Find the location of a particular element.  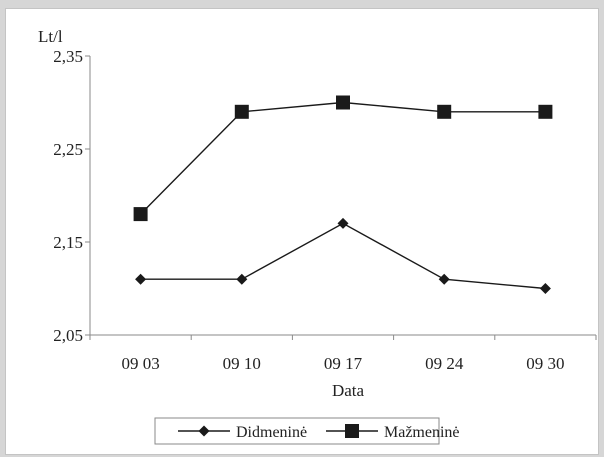

y-tick-label: 2,05 is located at coordinates (68, 335).